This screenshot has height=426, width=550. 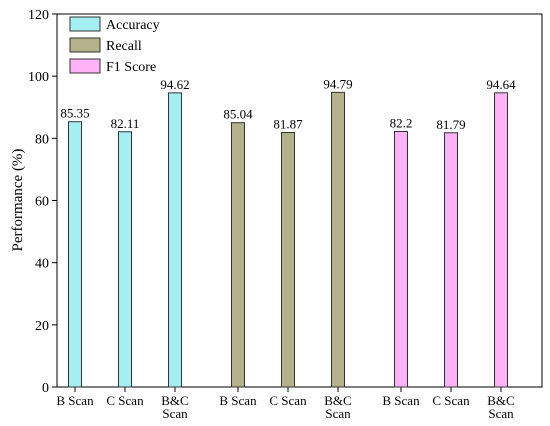 What do you see at coordinates (501, 84) in the screenshot?
I see `value-label: 94.64` at bounding box center [501, 84].